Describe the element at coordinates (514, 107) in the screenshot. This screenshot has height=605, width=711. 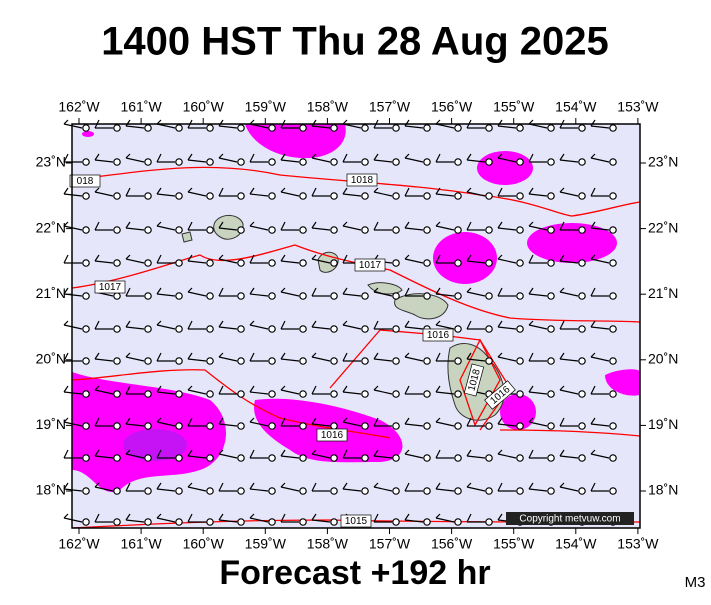
I see `lon-label-top: 155˚W` at that location.